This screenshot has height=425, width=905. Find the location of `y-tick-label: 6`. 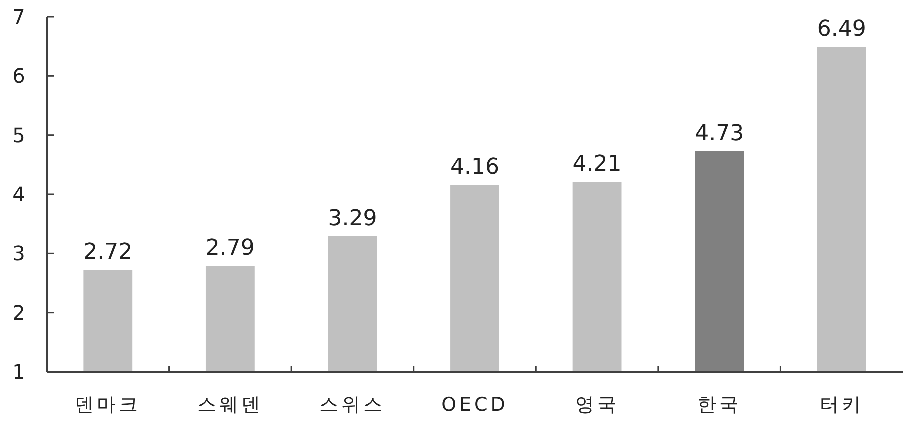

y-tick-label: 6 is located at coordinates (19, 76).